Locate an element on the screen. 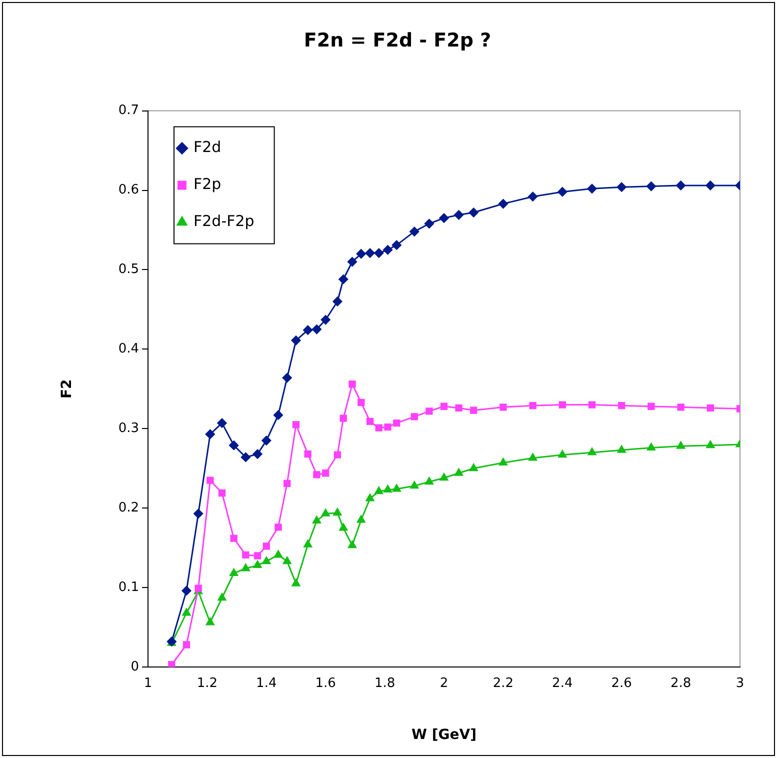 This screenshot has height=758, width=777. y-tick-label: 0.1 is located at coordinates (128, 587).